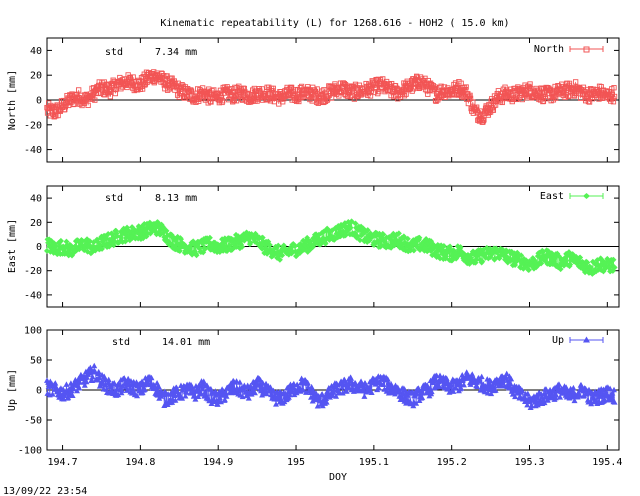  I want to click on y-tick-label: -50, so click(33, 421).